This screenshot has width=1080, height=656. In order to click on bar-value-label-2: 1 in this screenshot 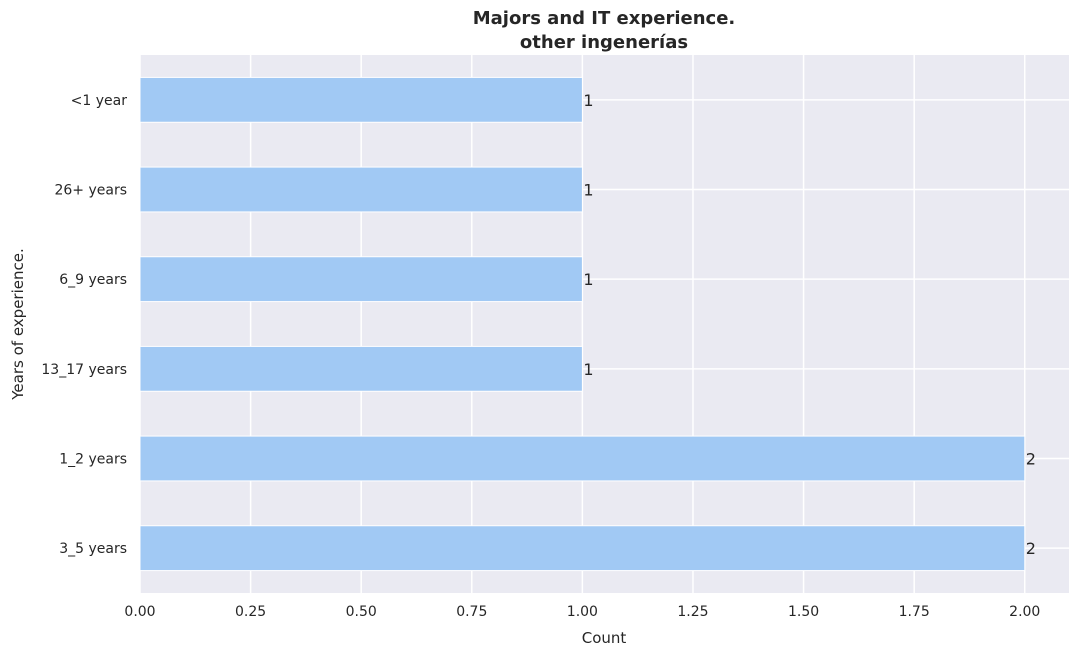, I will do `click(588, 279)`.